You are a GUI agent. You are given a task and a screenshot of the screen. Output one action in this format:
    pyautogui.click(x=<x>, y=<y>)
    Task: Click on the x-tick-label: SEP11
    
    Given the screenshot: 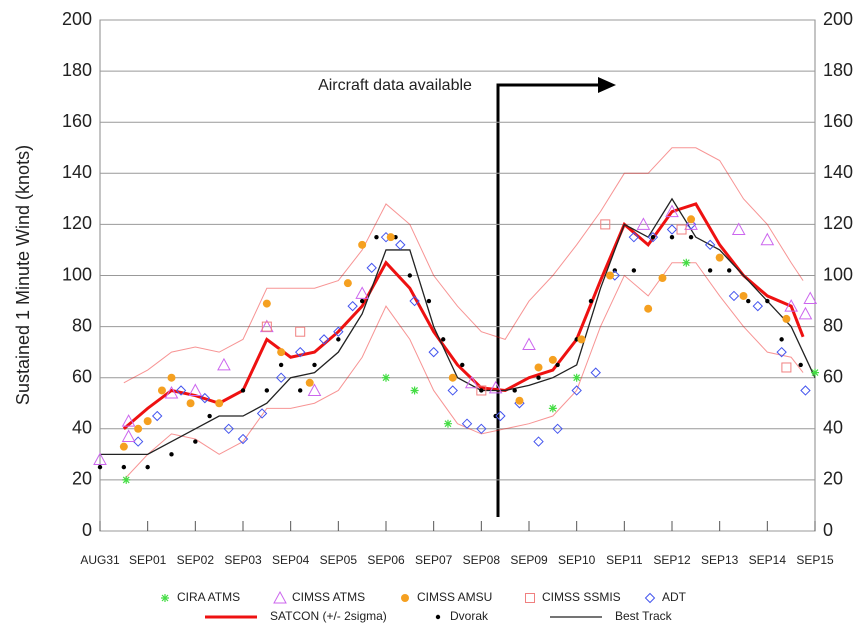 What is the action you would take?
    pyautogui.click(x=624, y=560)
    